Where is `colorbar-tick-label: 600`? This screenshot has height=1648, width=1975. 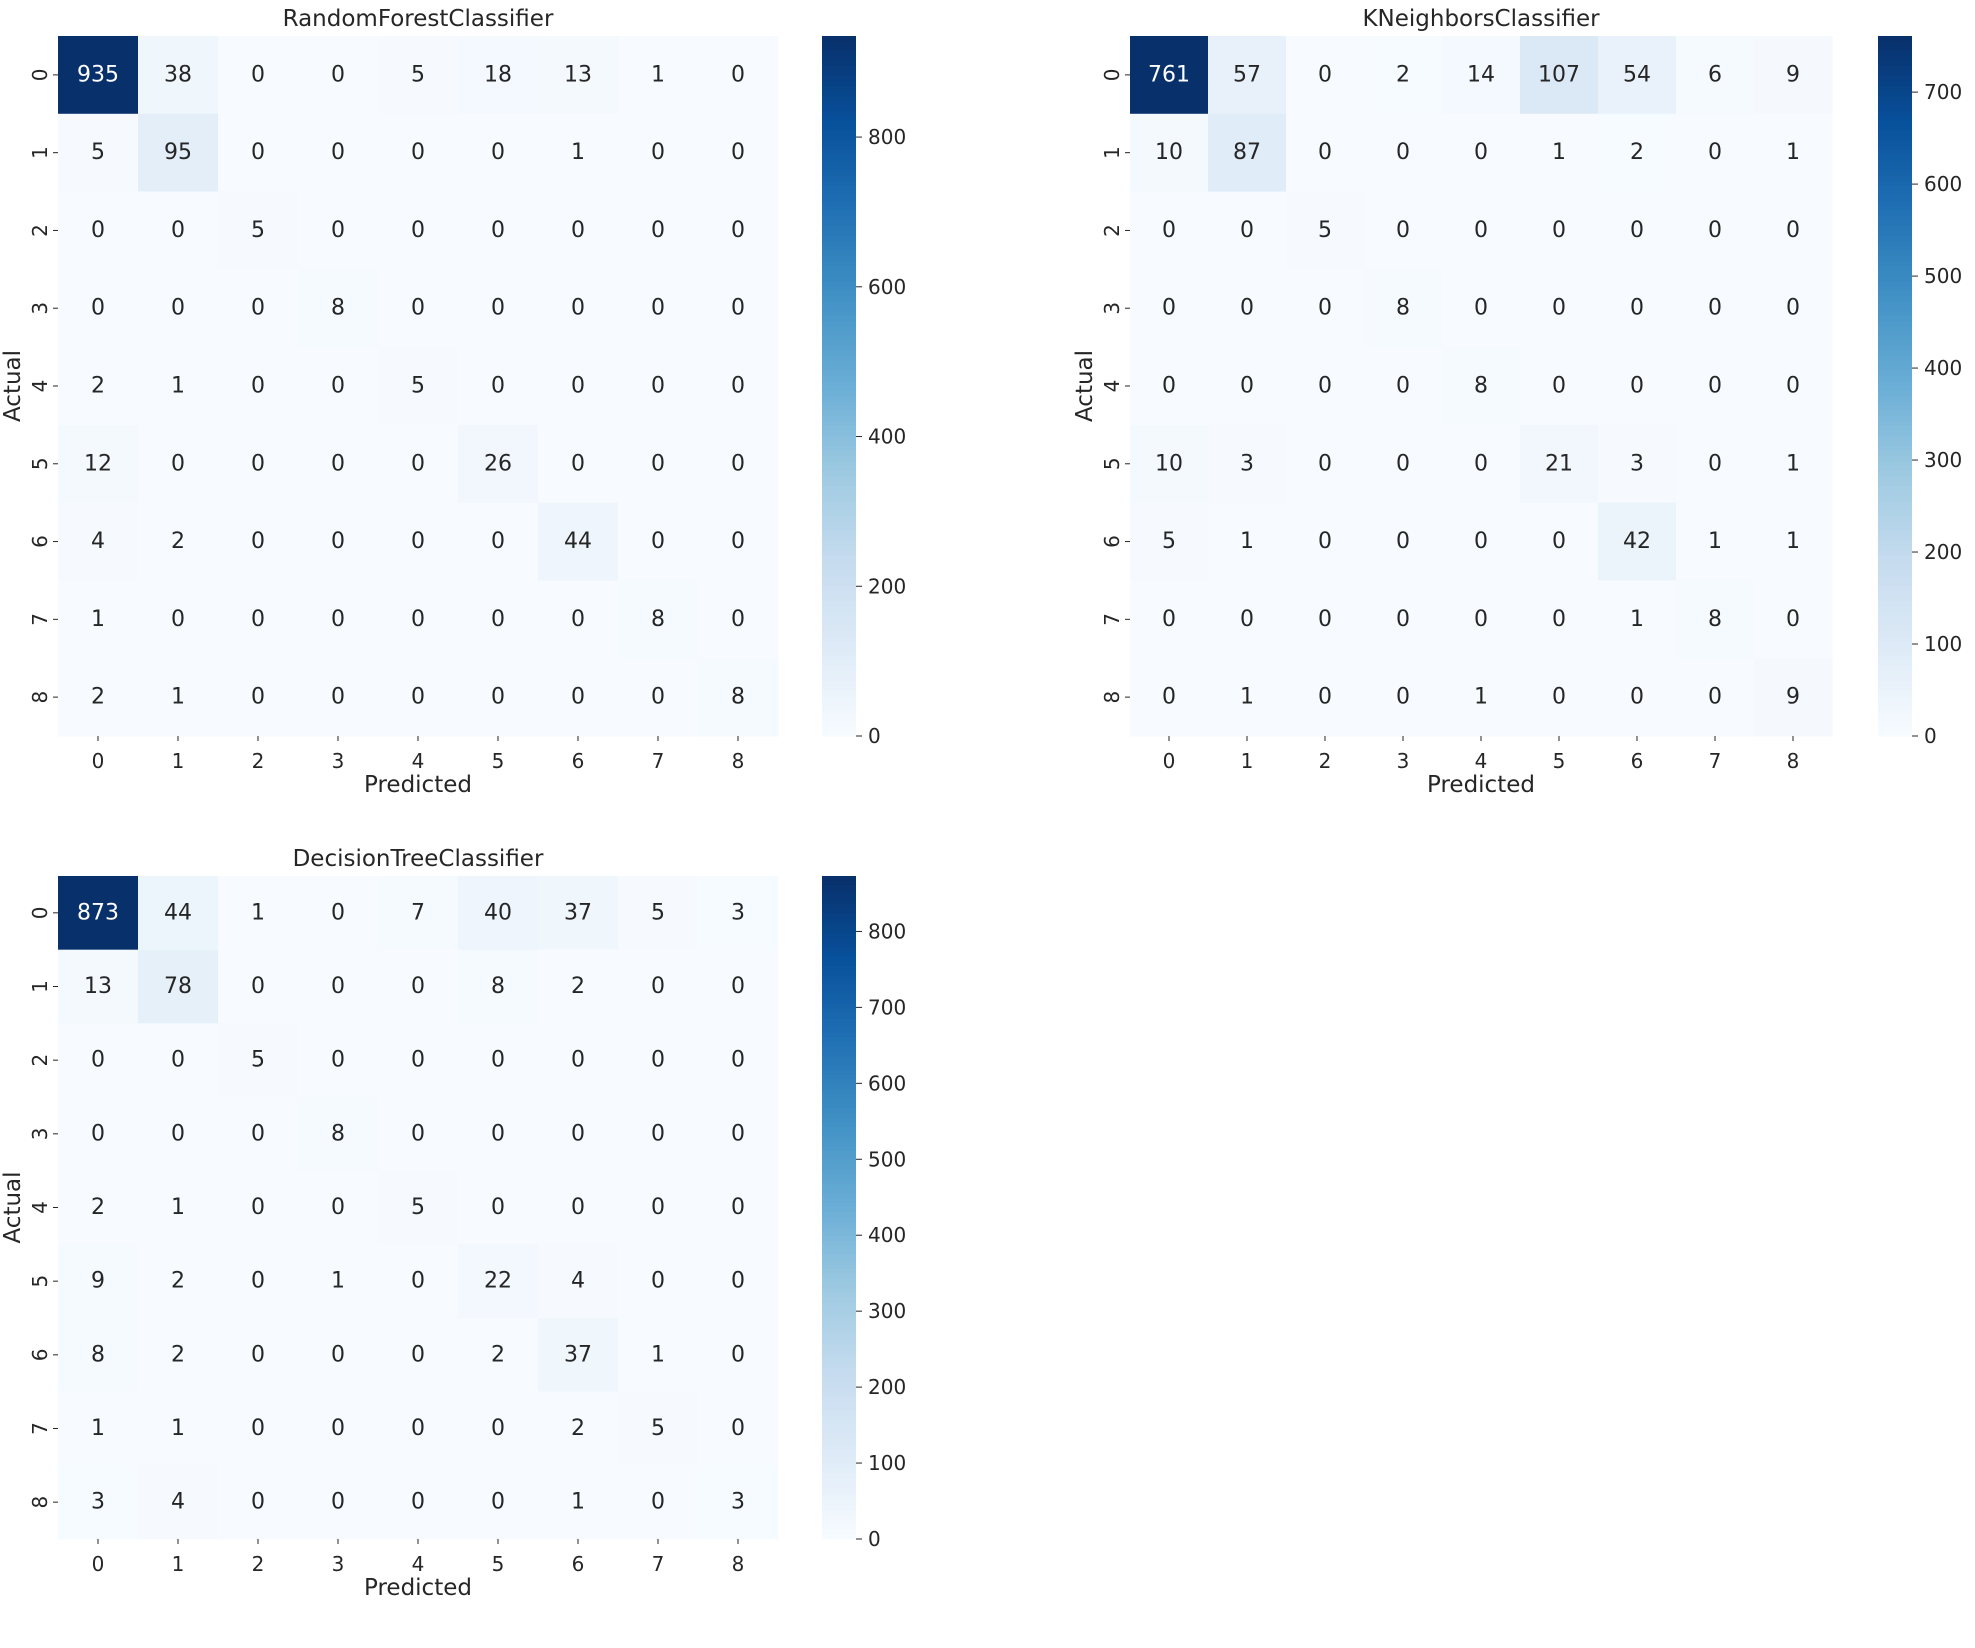 colorbar-tick-label: 600 is located at coordinates (887, 287).